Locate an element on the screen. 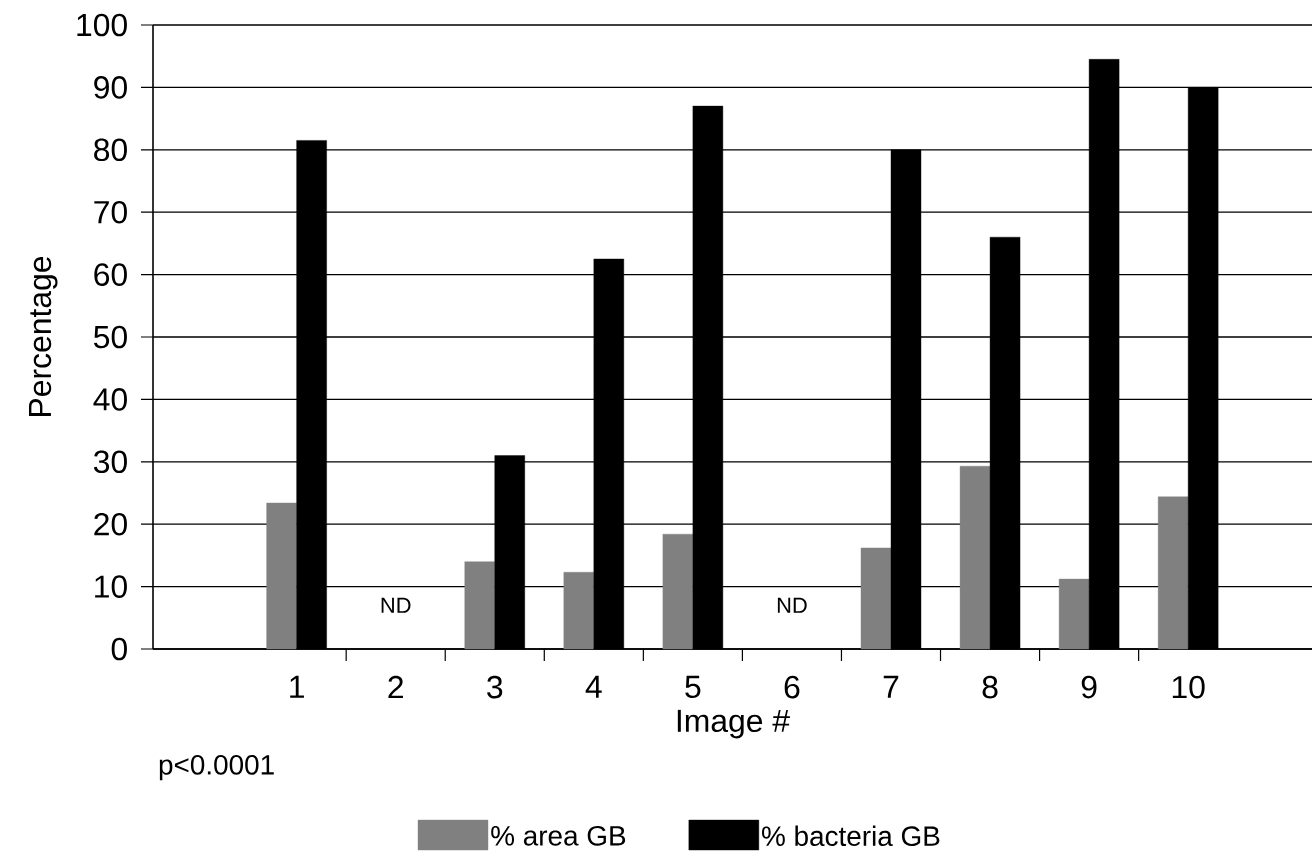 The width and height of the screenshot is (1312, 863). legend-label: % area GB is located at coordinates (558, 835).